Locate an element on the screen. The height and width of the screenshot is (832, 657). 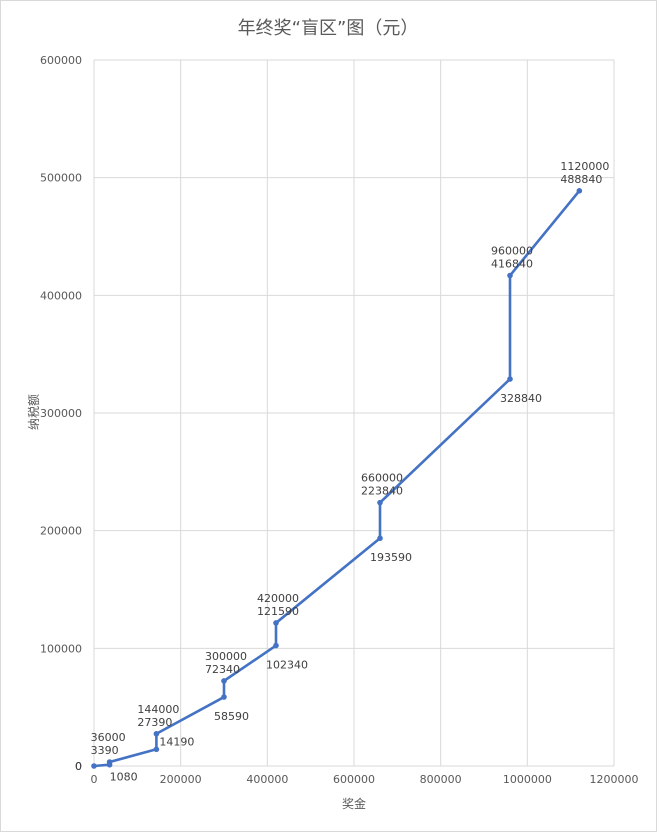
y-tick-label: 400000 is located at coordinates (61, 295).